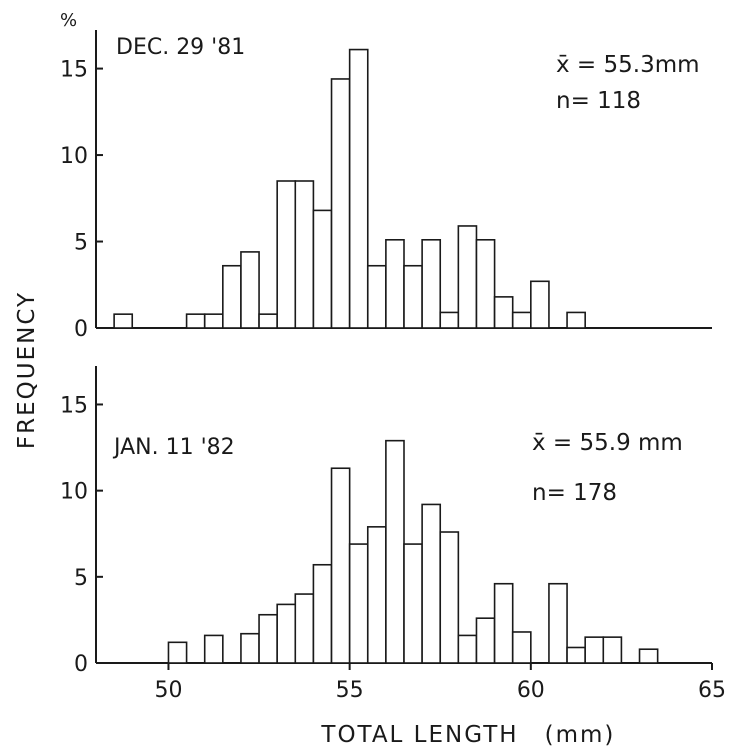  I want to click on x-tick-label: 55, so click(350, 690).